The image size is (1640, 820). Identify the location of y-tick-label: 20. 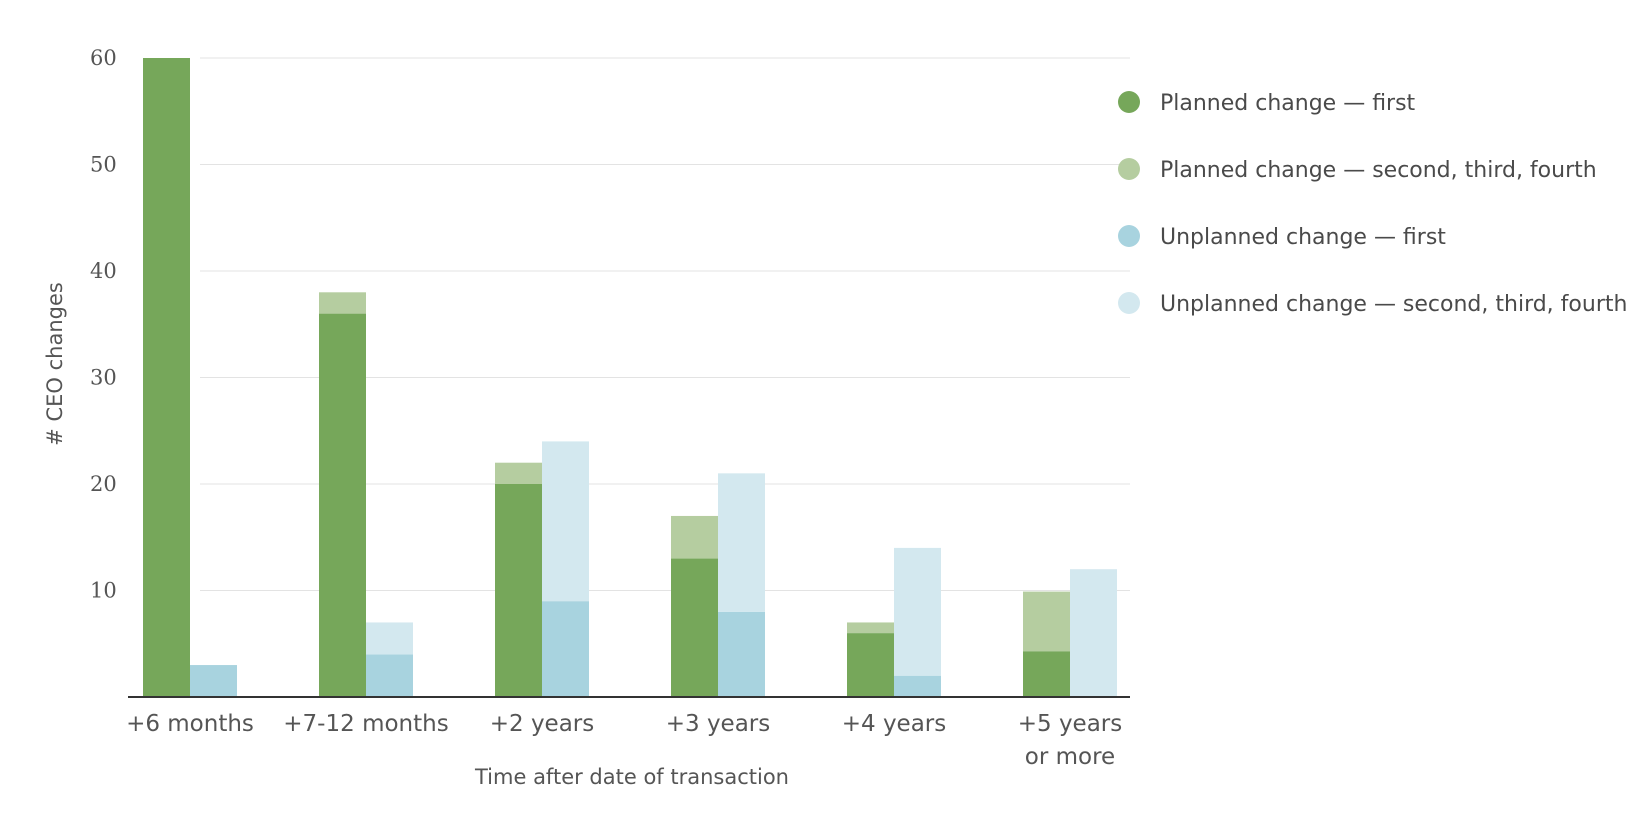
(103, 484).